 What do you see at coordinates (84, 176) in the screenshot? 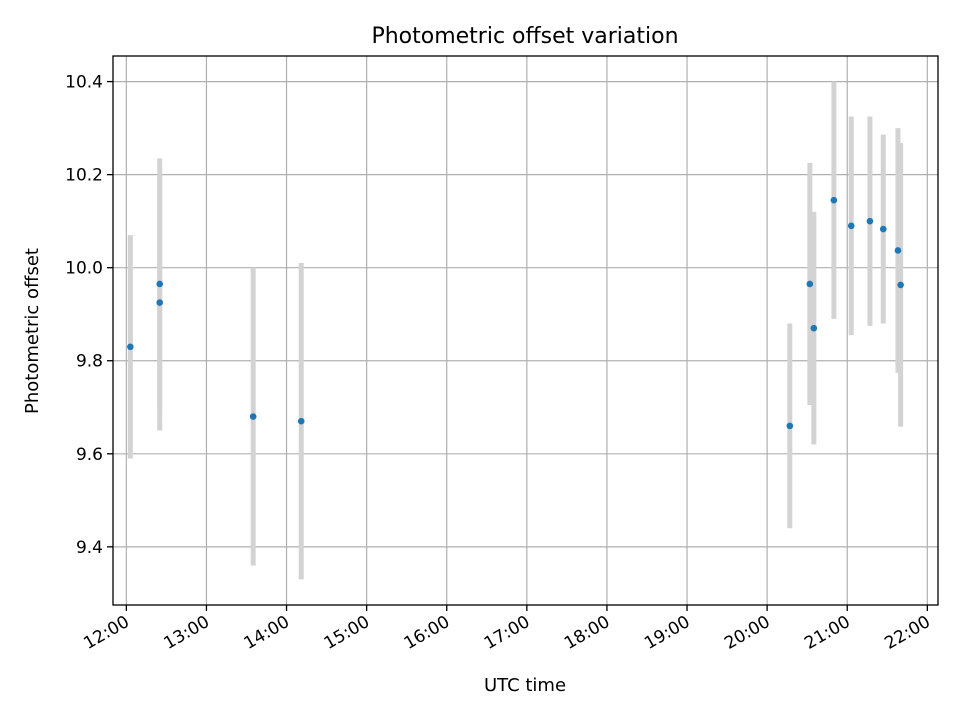
I see `y-tick-label: 10.2` at bounding box center [84, 176].